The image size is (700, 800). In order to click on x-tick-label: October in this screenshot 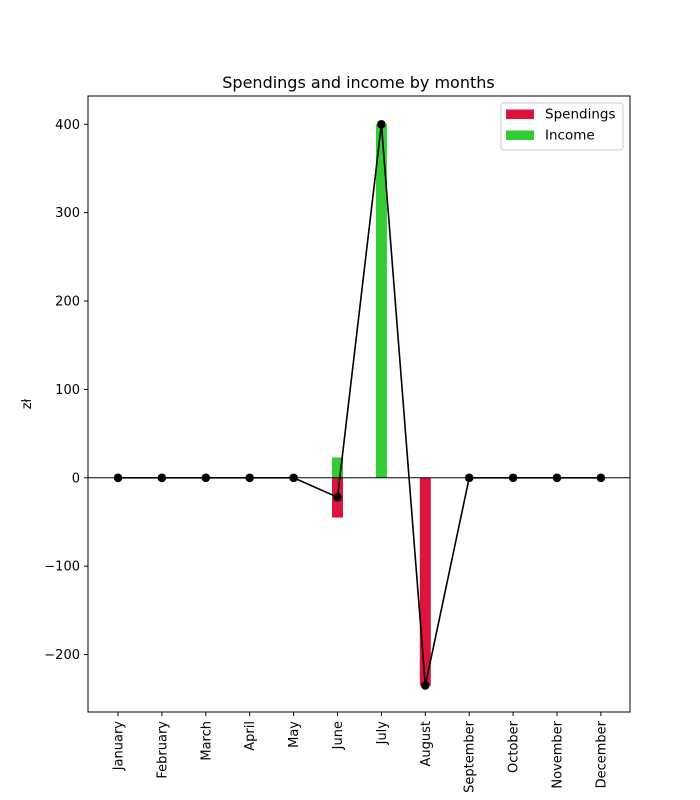, I will do `click(514, 746)`.